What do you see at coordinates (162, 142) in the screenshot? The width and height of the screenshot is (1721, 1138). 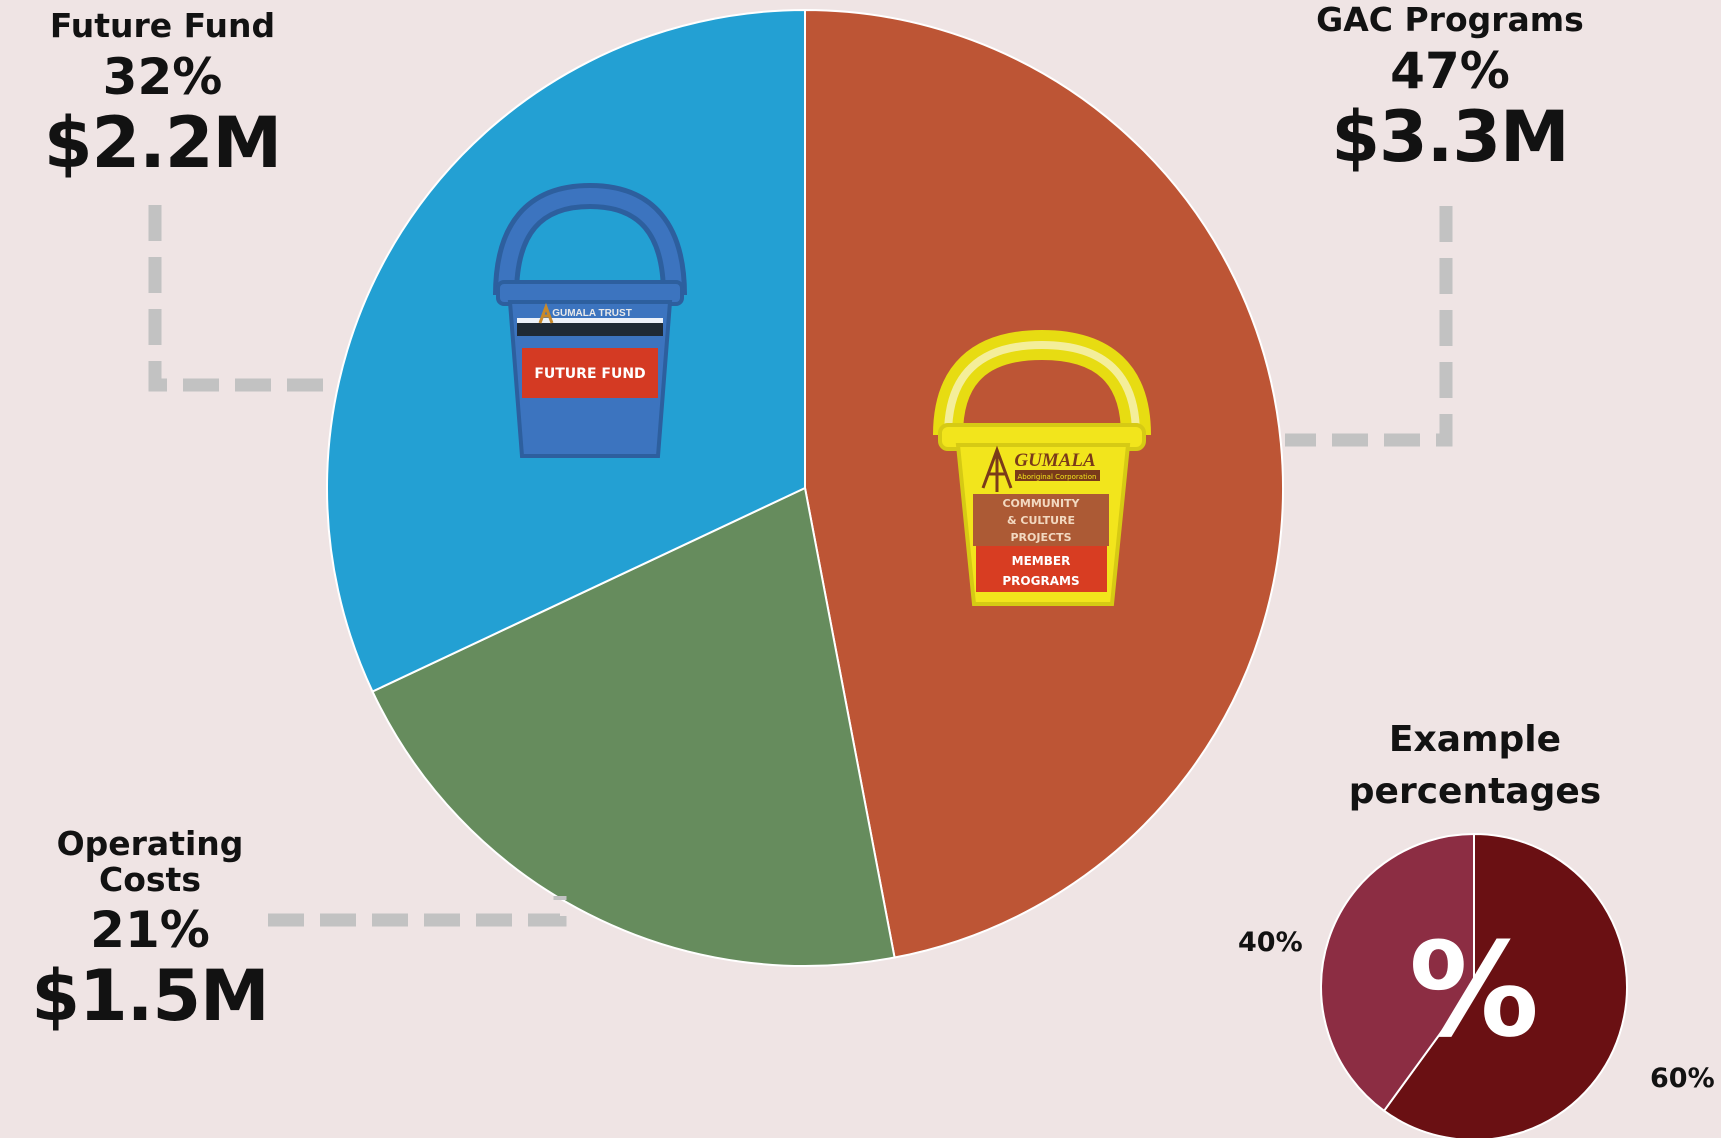 I see `future-fund-amount: $2.2M` at bounding box center [162, 142].